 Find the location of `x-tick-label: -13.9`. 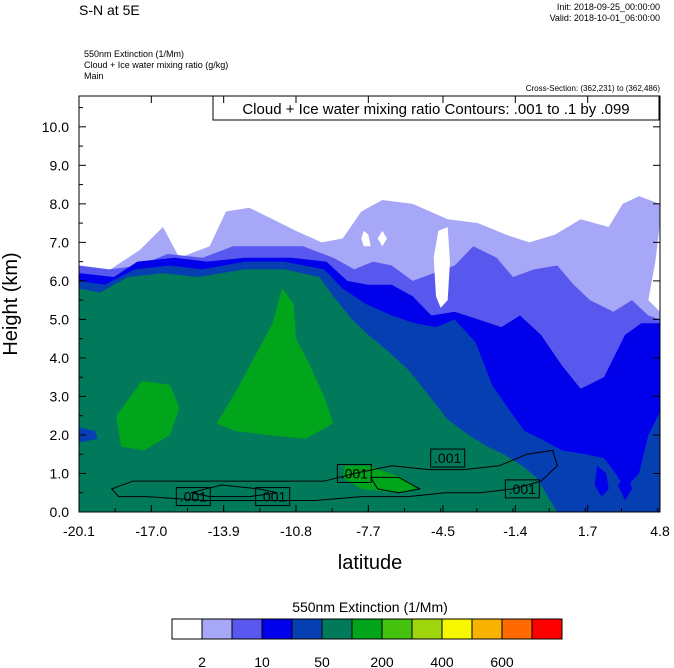

x-tick-label: -13.9 is located at coordinates (224, 531).